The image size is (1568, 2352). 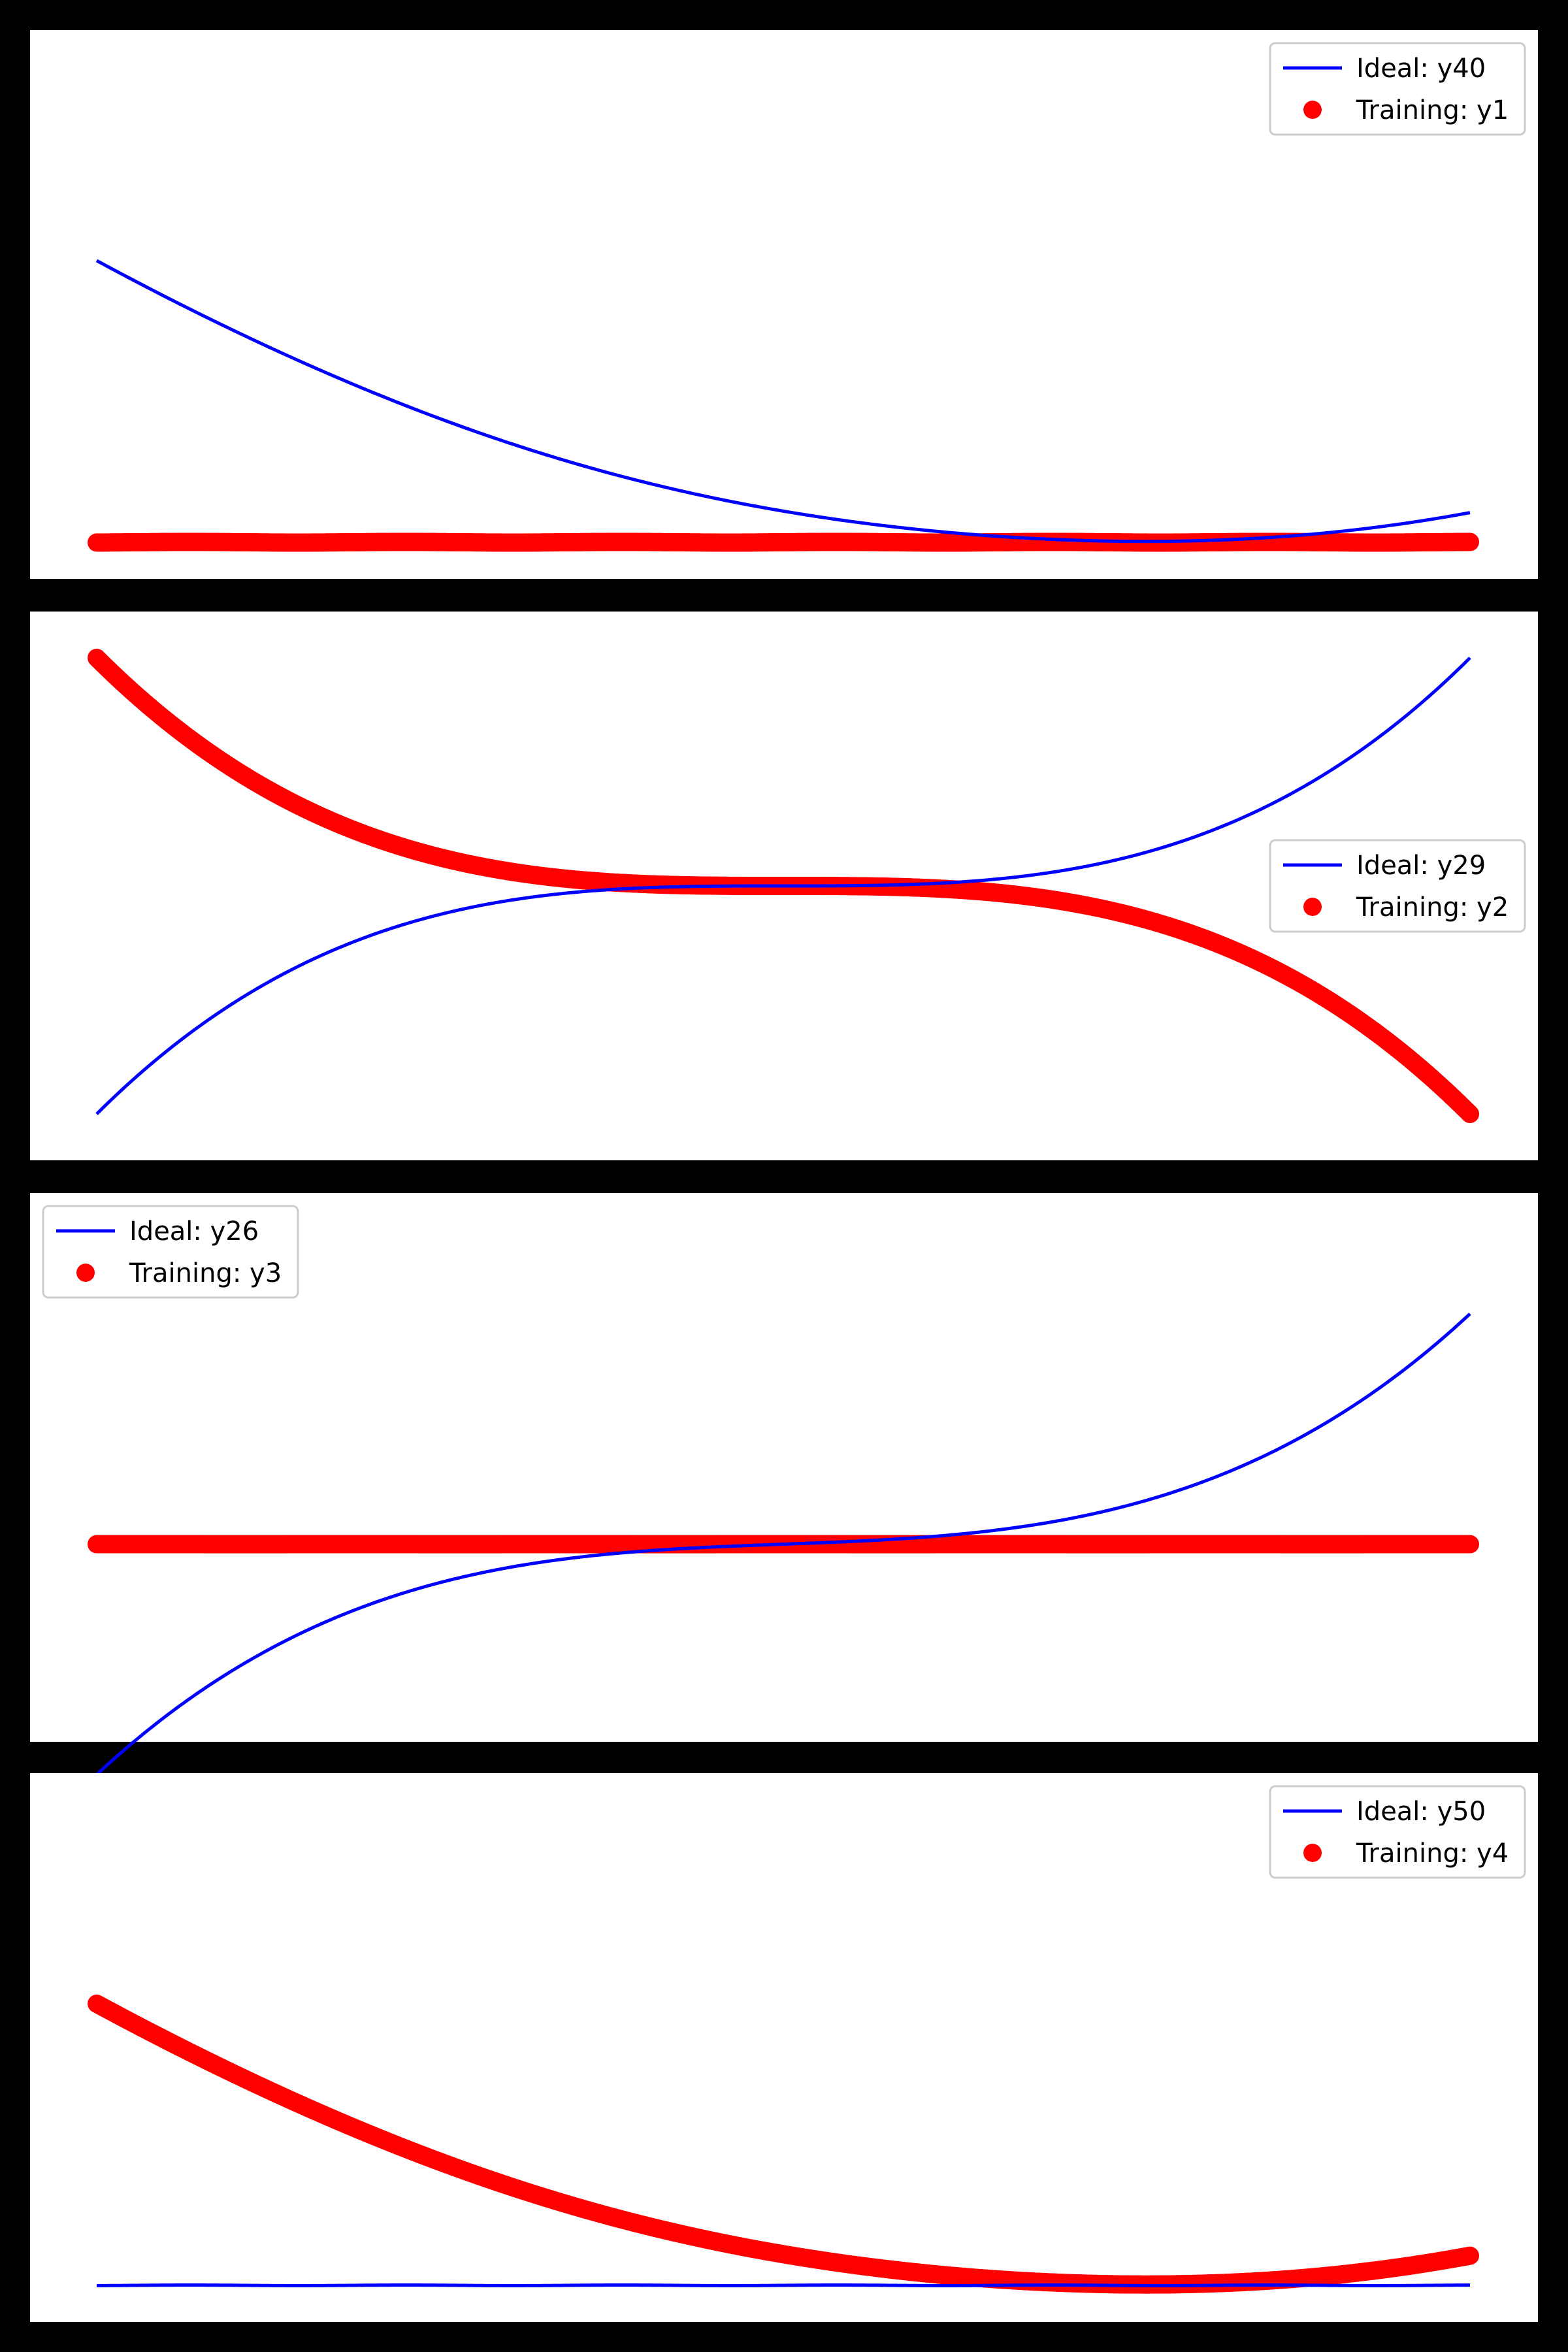 What do you see at coordinates (1432, 907) in the screenshot?
I see `legend-label-training: Training: y2` at bounding box center [1432, 907].